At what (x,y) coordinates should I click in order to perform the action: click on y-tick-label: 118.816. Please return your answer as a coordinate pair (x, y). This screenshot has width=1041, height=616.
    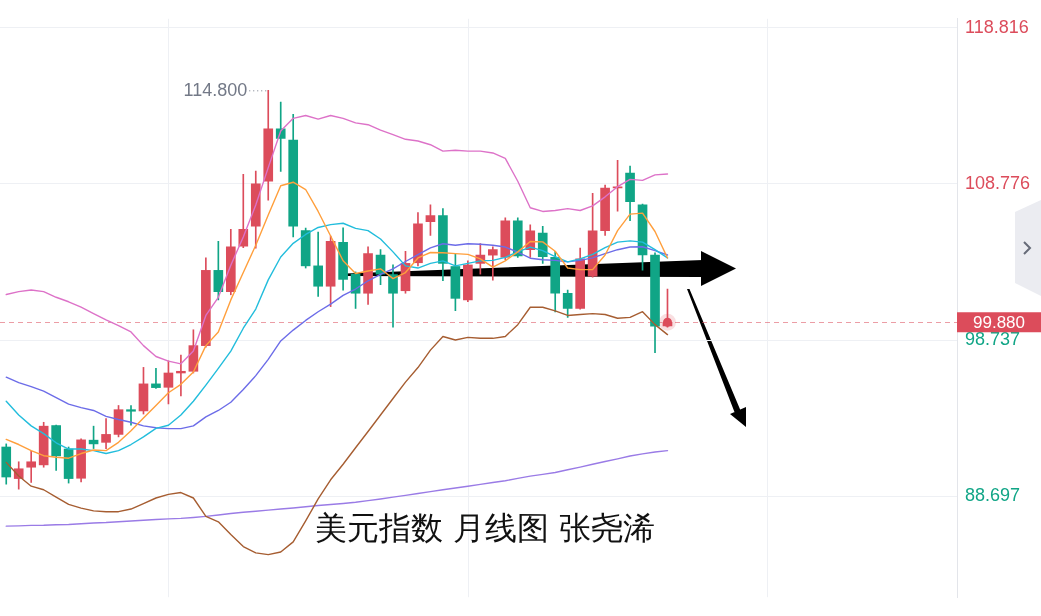
    Looking at the image, I should click on (997, 26).